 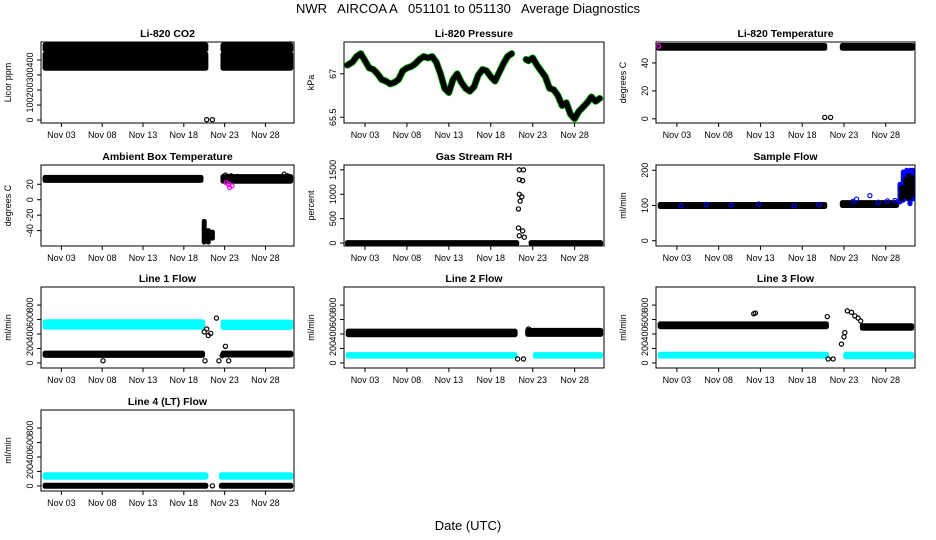 What do you see at coordinates (574, 380) in the screenshot?
I see `x-tick-label: Nov 28` at bounding box center [574, 380].